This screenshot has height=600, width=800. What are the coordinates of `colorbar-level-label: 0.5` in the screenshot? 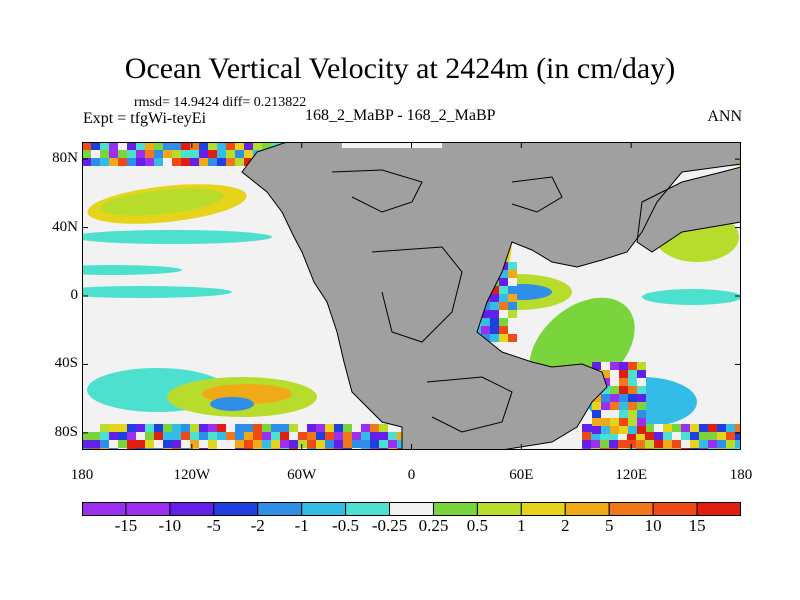 It's located at (477, 525).